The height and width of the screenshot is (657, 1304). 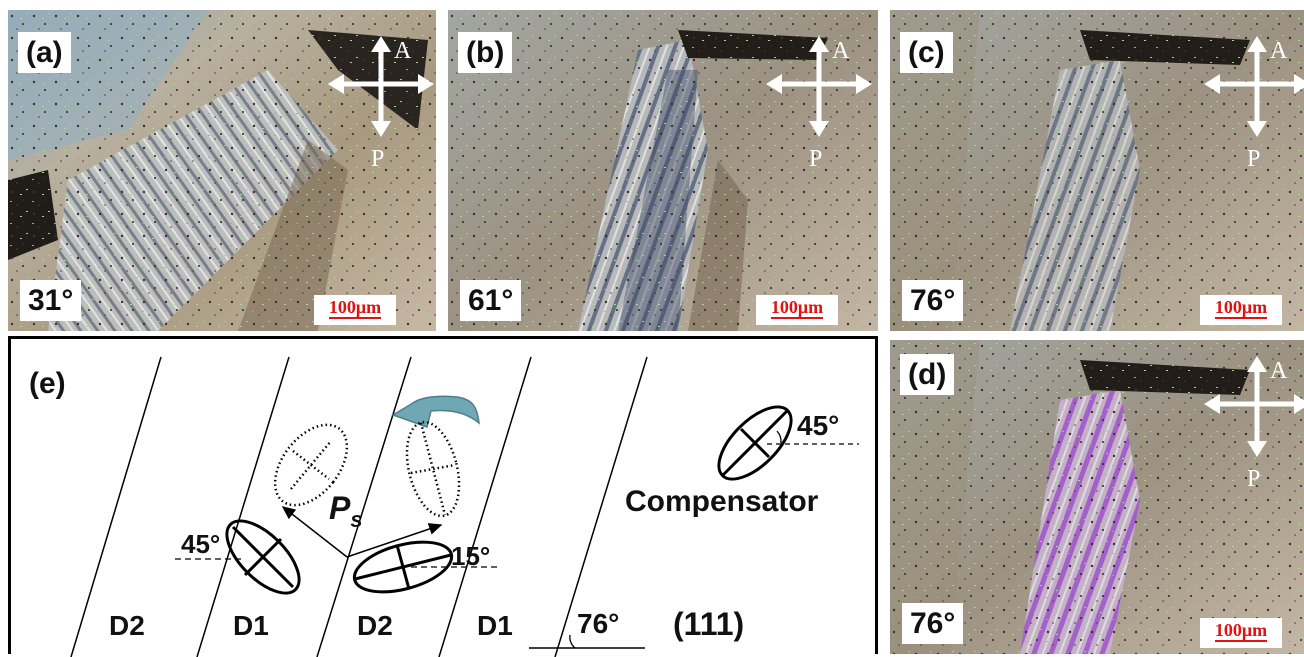 I want to click on solid-indicatrix, so click(x=339, y=557).